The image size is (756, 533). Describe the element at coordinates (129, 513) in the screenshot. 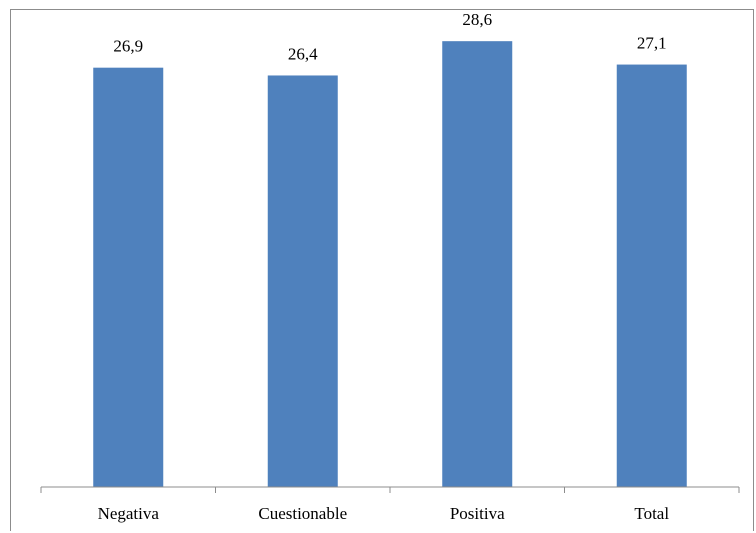

I see `category-label-negativa: Negativa` at that location.